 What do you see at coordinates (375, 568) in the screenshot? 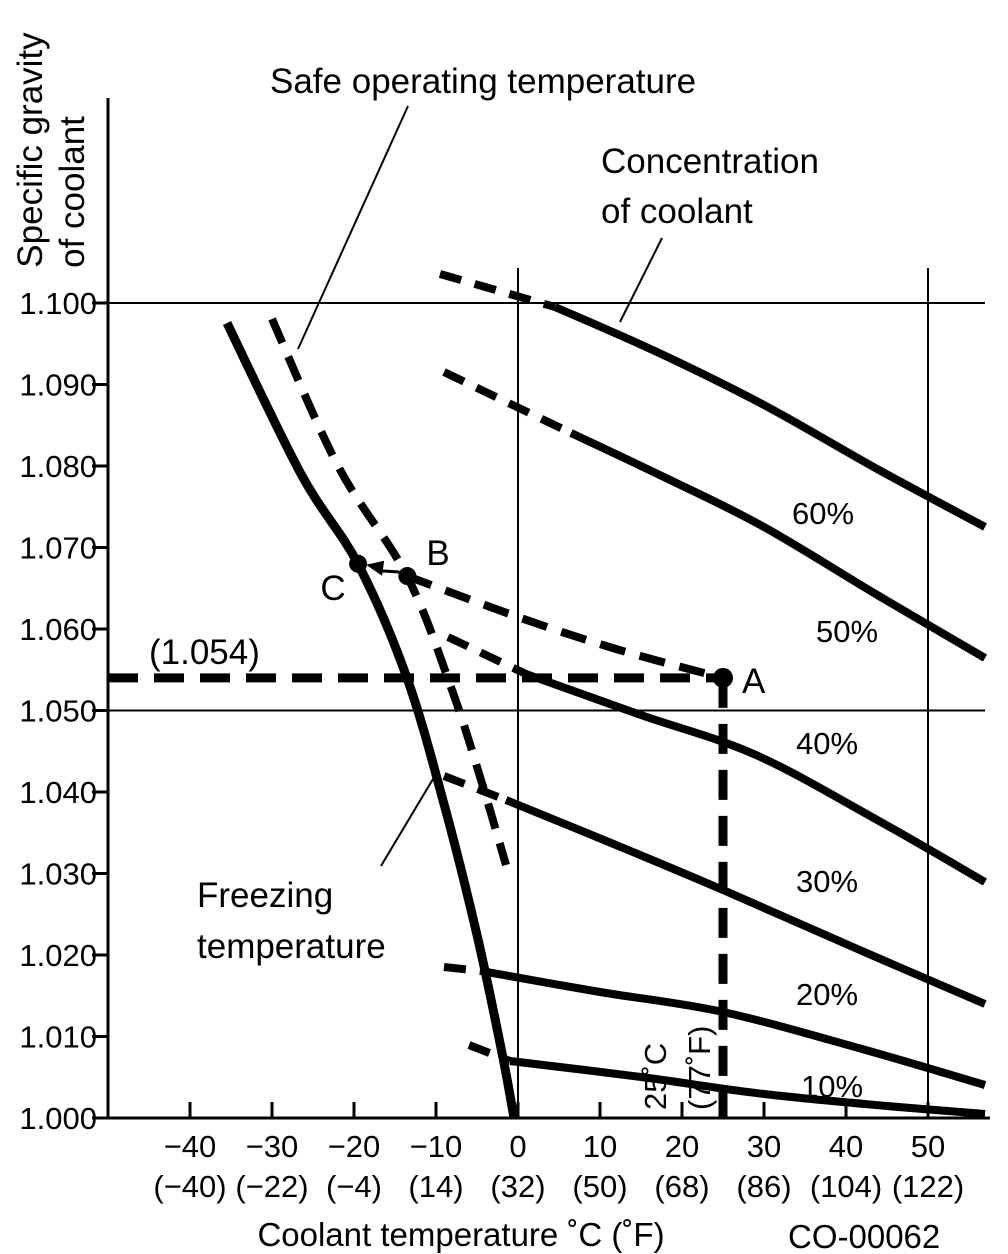
I see `b-to-c-arrowhead` at bounding box center [375, 568].